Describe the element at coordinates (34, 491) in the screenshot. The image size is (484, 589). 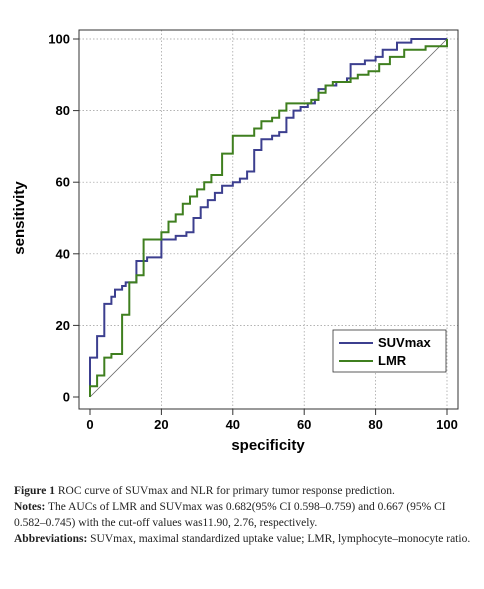
I see `caption-figure-label: Figure 1` at that location.